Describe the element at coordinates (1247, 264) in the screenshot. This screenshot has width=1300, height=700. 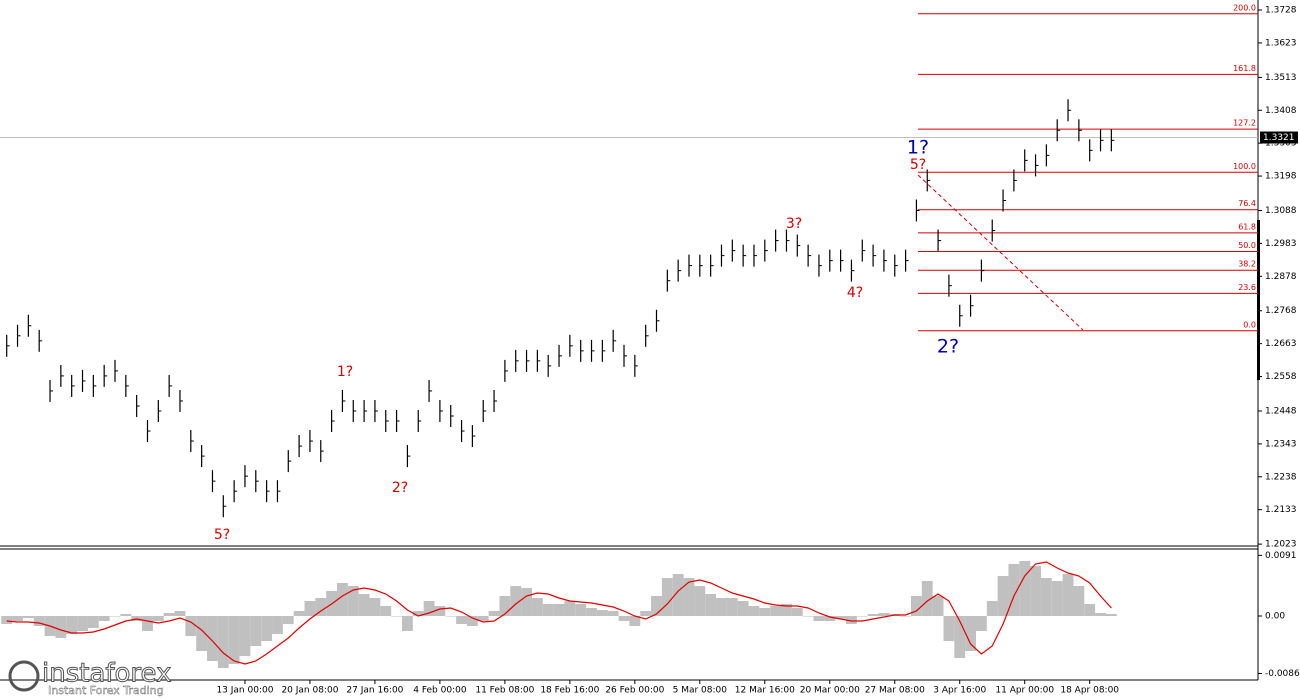
I see `fib-label: 38.2` at that location.